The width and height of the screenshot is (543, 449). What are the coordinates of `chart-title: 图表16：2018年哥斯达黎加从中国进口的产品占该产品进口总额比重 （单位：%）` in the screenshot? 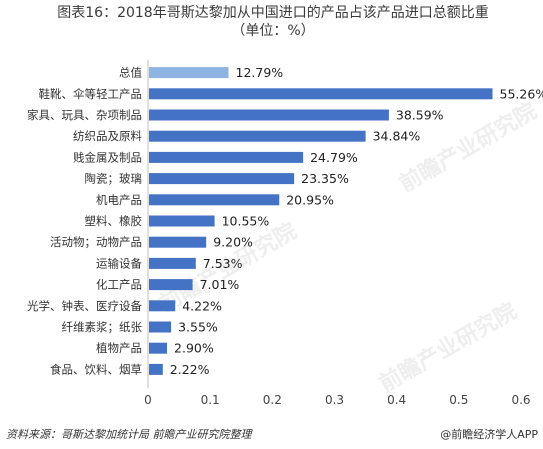 It's located at (273, 22).